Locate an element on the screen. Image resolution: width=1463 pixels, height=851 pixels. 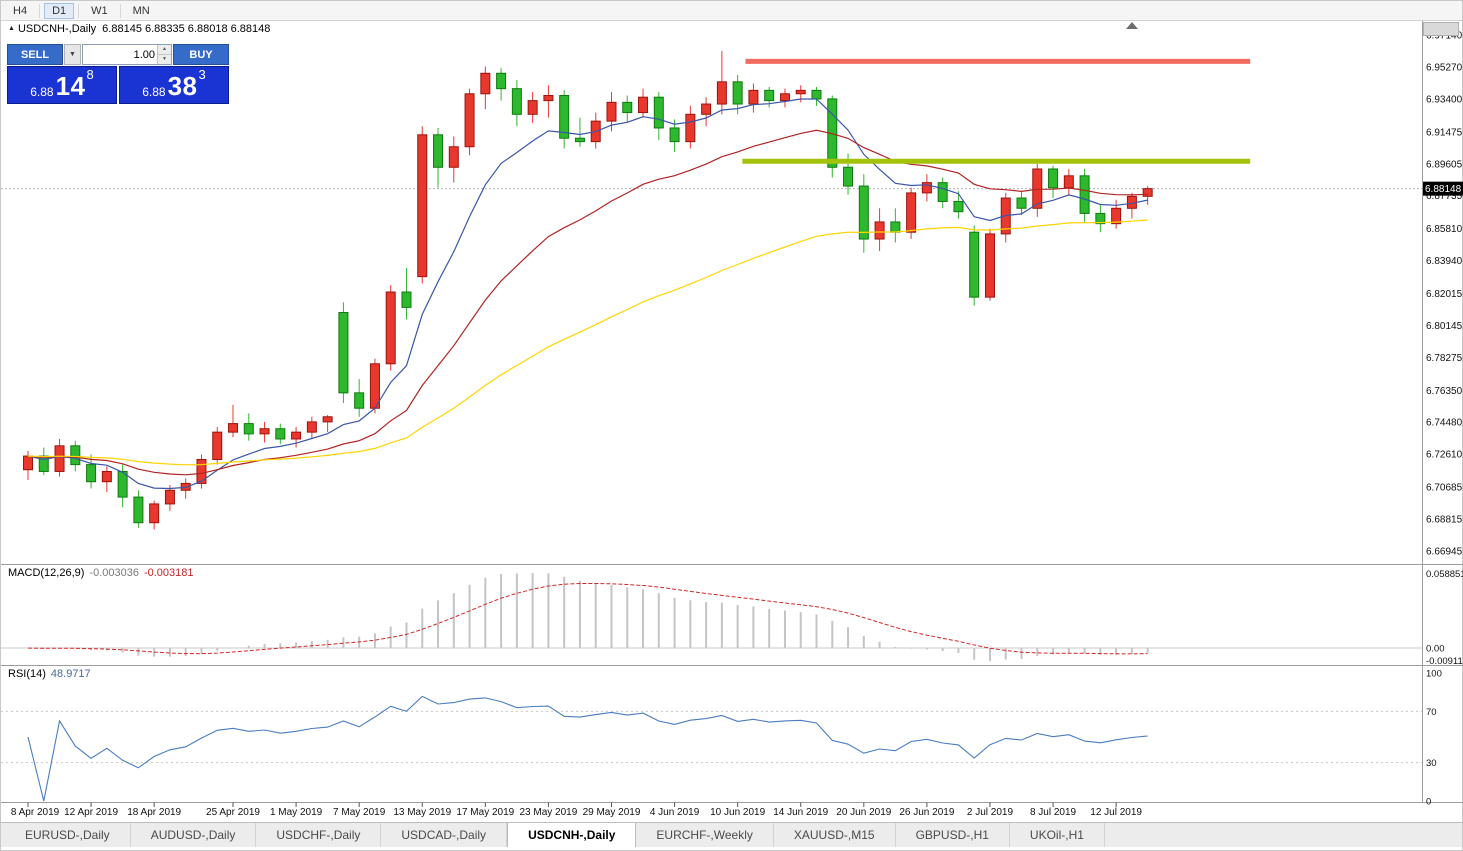
price-scale-label: 6.85810 is located at coordinates (1444, 229).